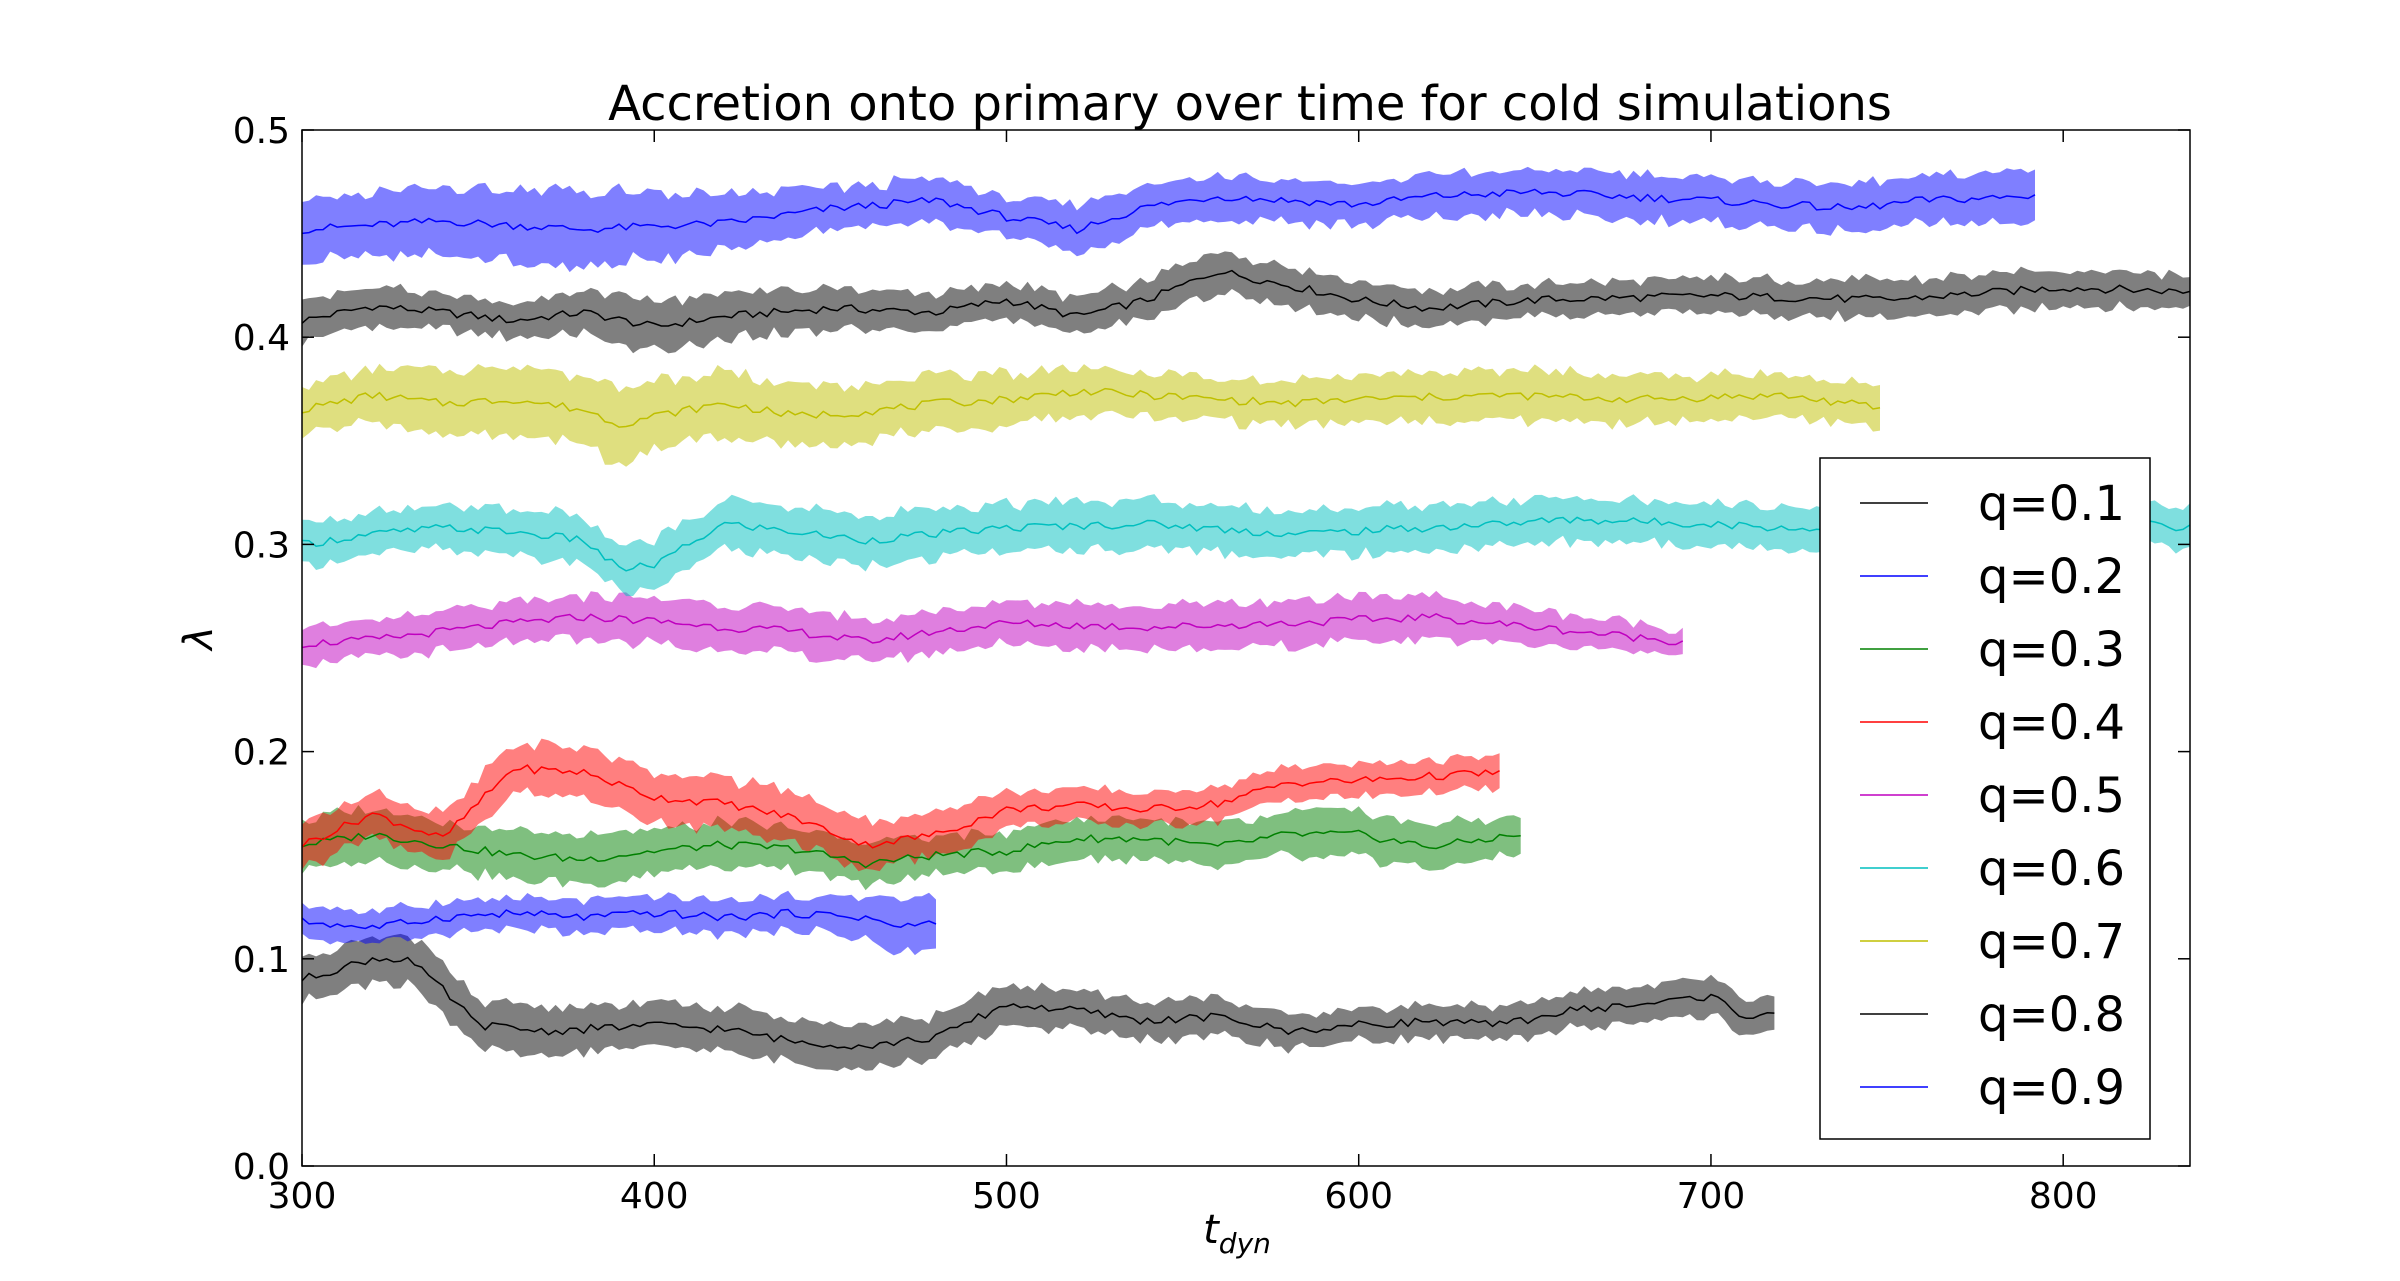  Describe the element at coordinates (2051, 650) in the screenshot. I see `legend-label: q=0.3` at that location.